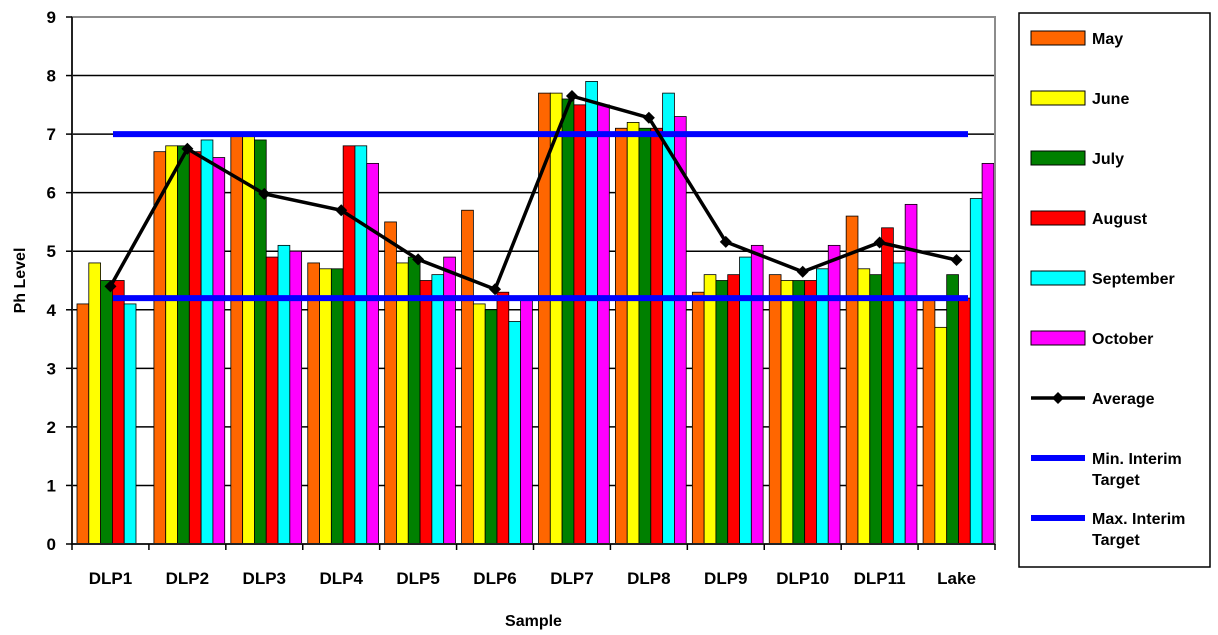  Describe the element at coordinates (20, 281) in the screenshot. I see `y-axis-title: Ph Level` at that location.